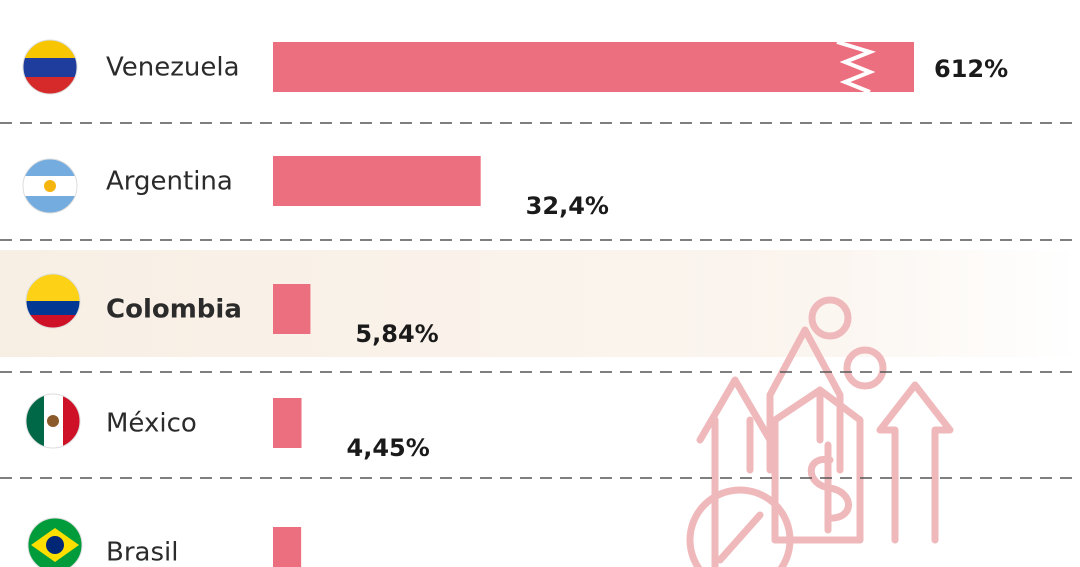 Image resolution: width=1080 pixels, height=567 pixels. Describe the element at coordinates (50, 67) in the screenshot. I see `flag-venezuela` at that location.